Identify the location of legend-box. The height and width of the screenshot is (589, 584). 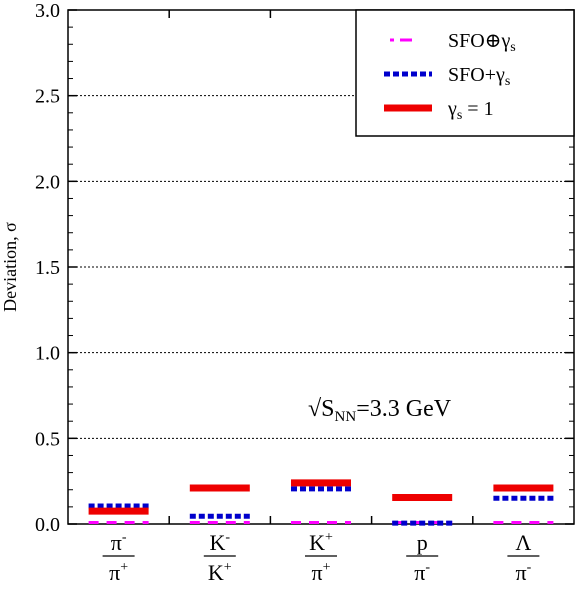
(465, 73).